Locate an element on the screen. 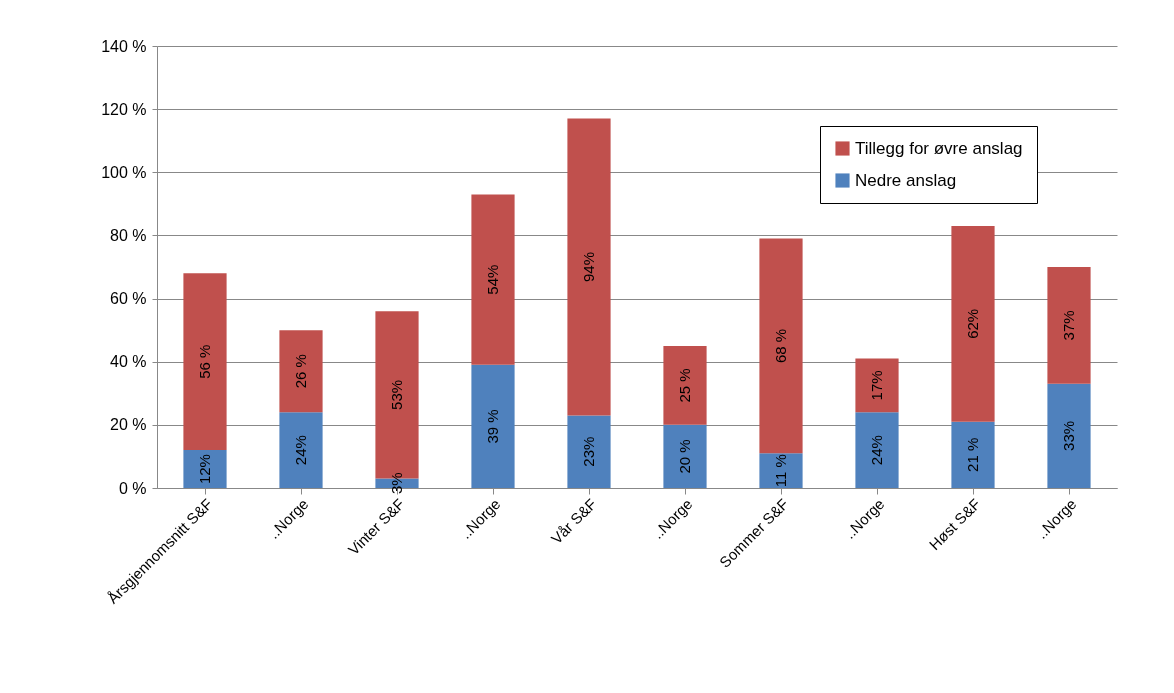  data-label: 39 % is located at coordinates (492, 426).